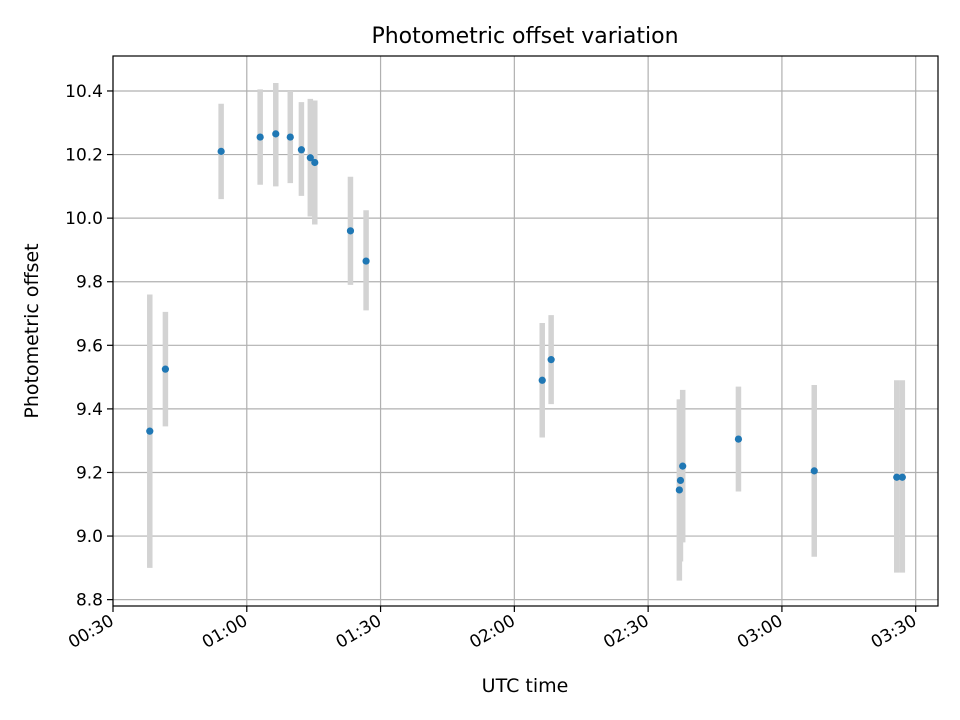  What do you see at coordinates (89, 473) in the screenshot?
I see `y-tick-label: 9.2` at bounding box center [89, 473].